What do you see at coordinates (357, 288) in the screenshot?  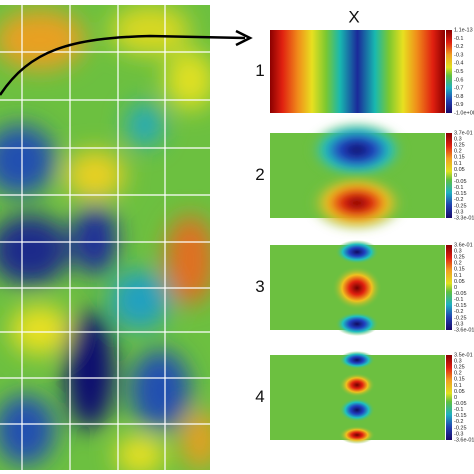 I see `panel-3-field` at bounding box center [357, 288].